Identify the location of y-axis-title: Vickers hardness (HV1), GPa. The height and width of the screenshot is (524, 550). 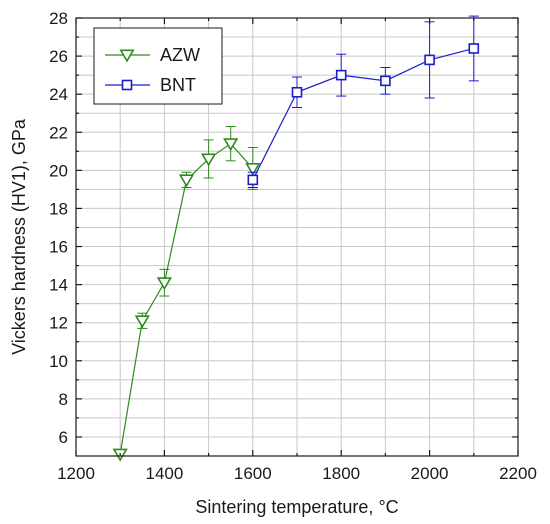
(19, 236).